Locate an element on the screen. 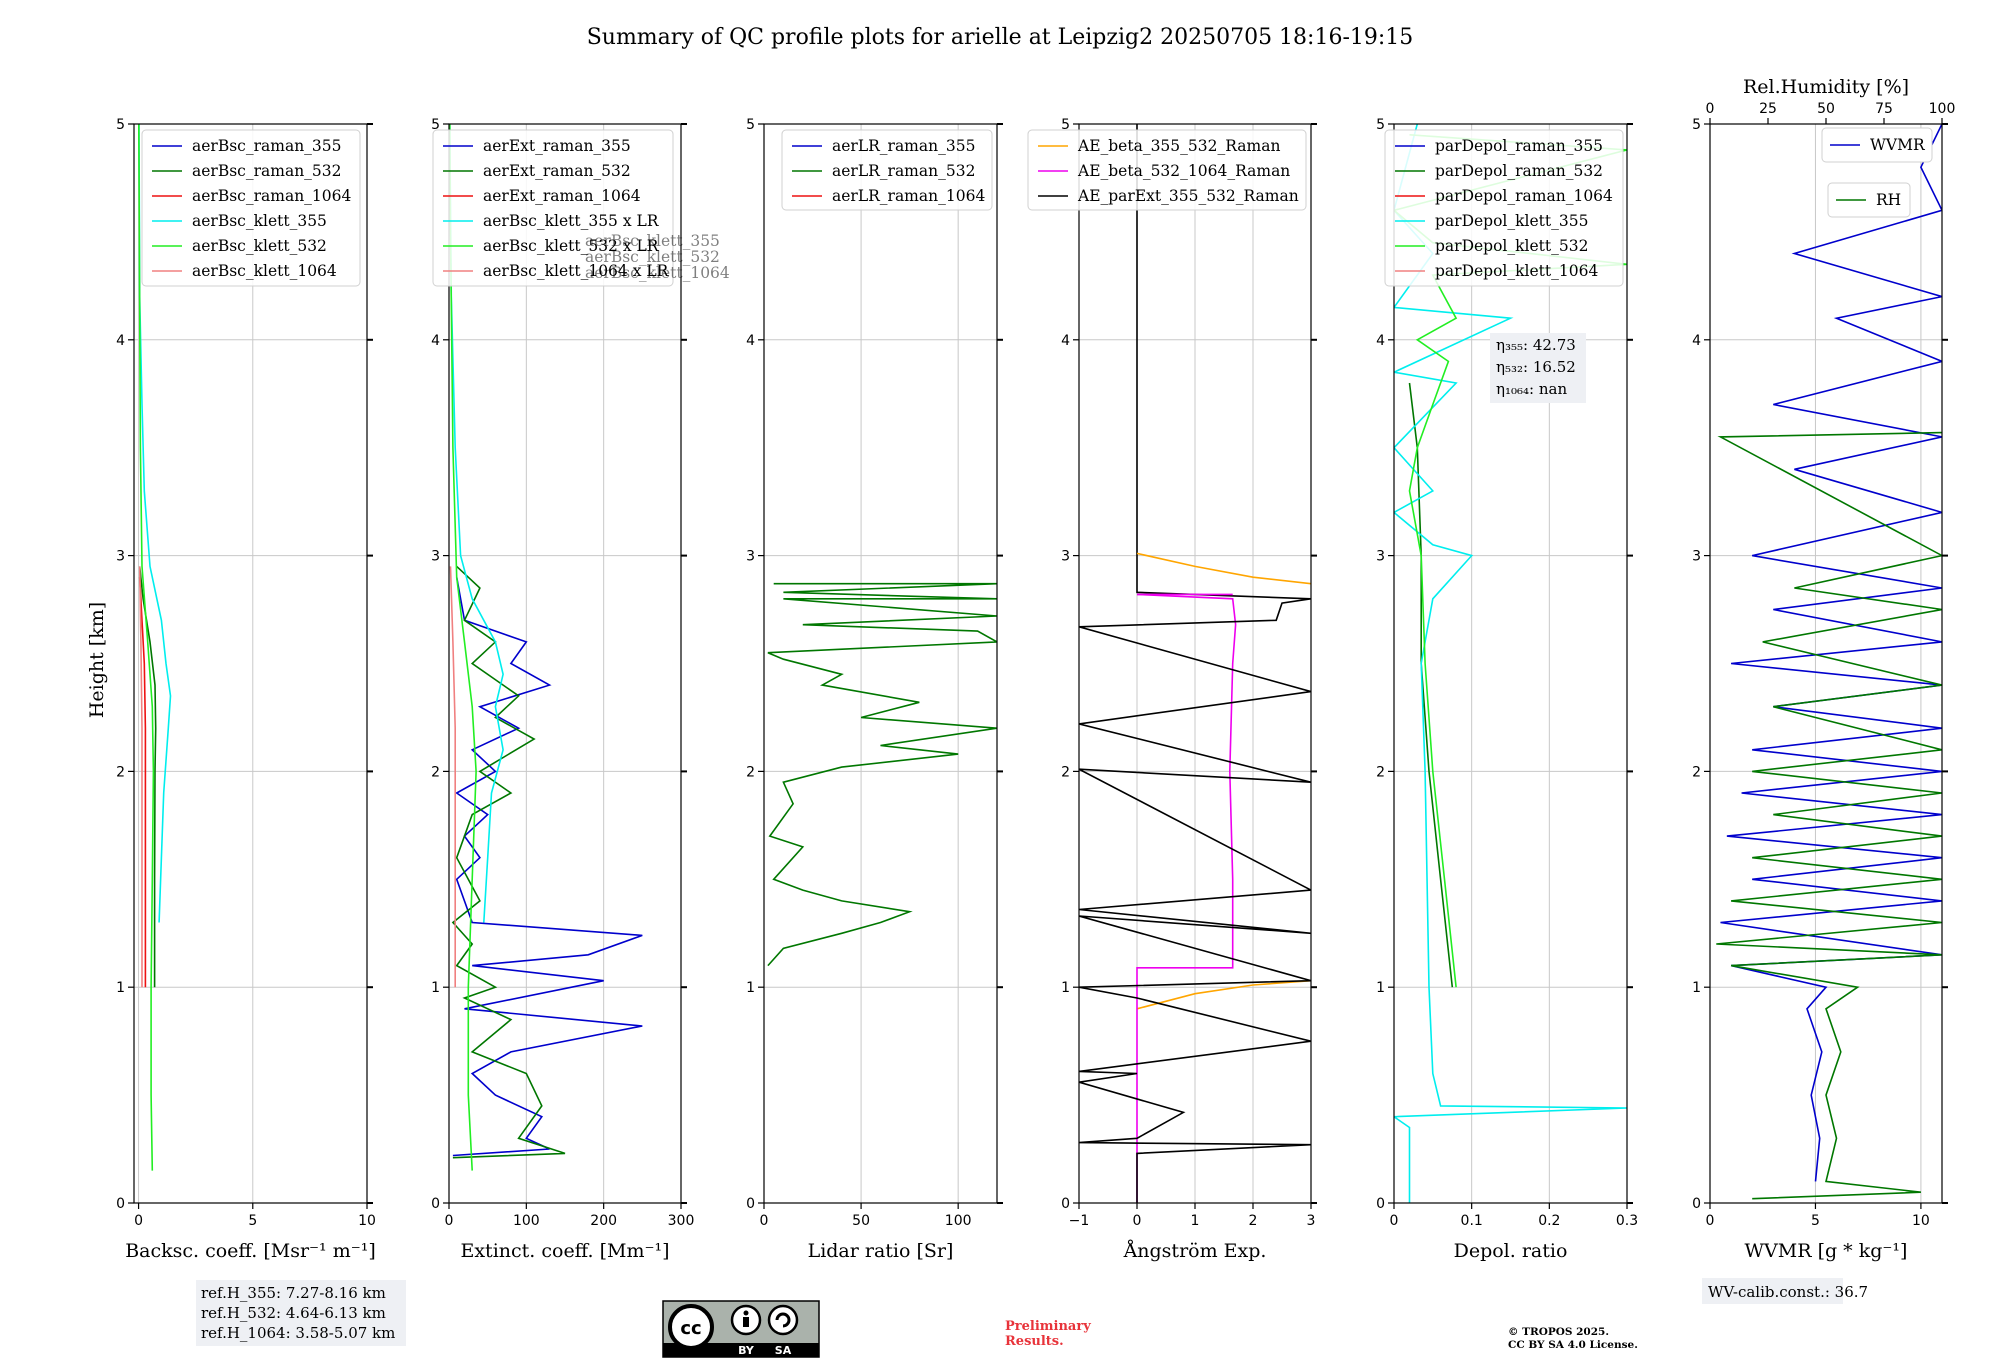 The image size is (2000, 1360). legend-label: aerBsc_klett_532 x LR is located at coordinates (571, 246).